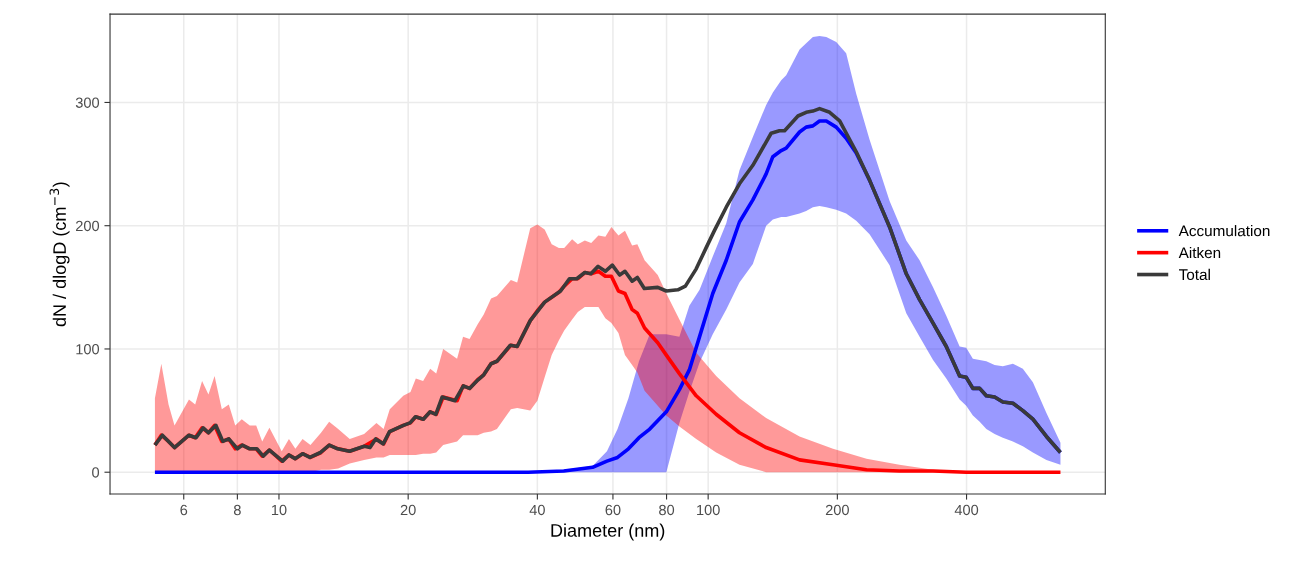  I want to click on x-tick-label: 200, so click(837, 510).